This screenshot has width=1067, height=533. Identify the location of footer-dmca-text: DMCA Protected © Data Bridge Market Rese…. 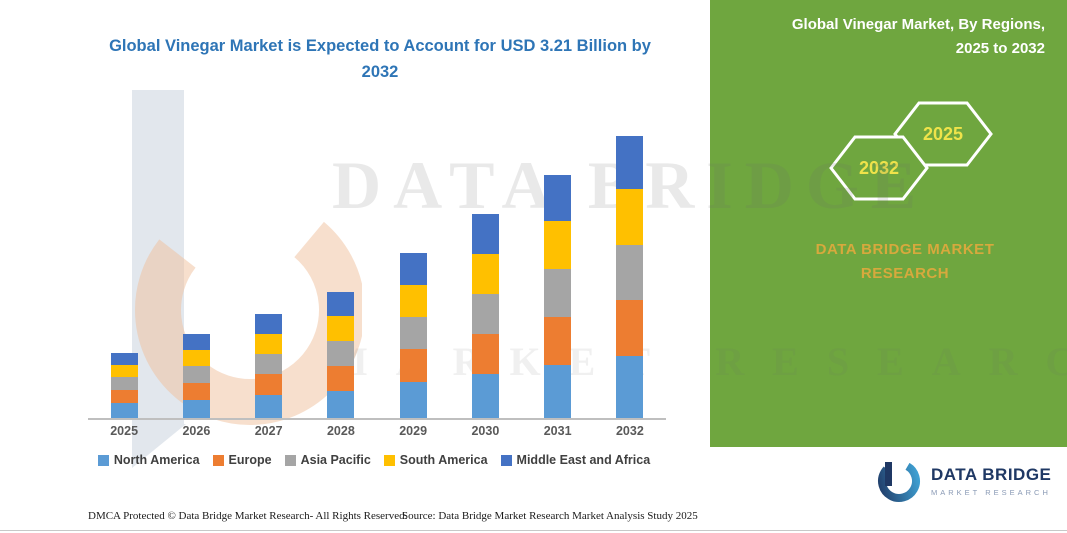
(248, 516).